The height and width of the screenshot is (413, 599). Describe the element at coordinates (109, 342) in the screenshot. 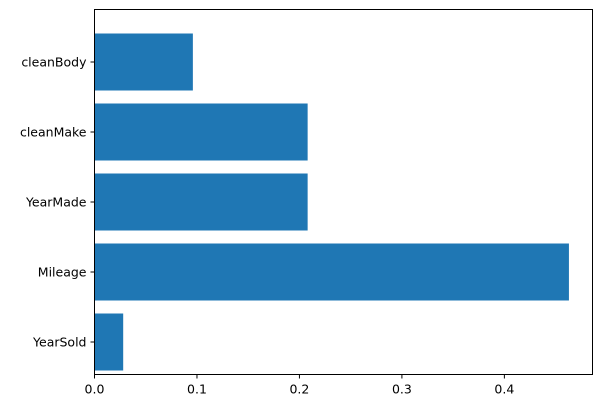

I see `bar-yearsold` at that location.